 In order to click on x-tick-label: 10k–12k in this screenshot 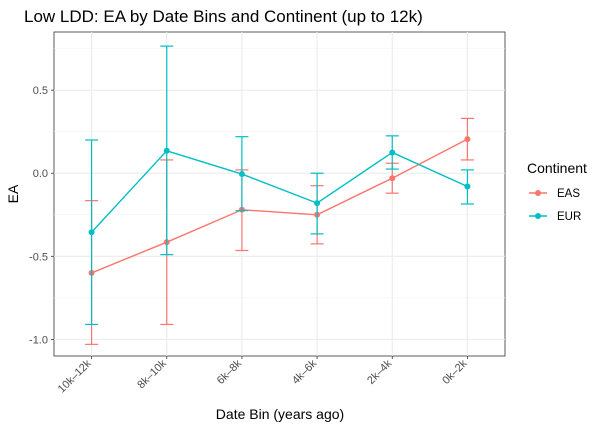, I will do `click(75, 376)`.